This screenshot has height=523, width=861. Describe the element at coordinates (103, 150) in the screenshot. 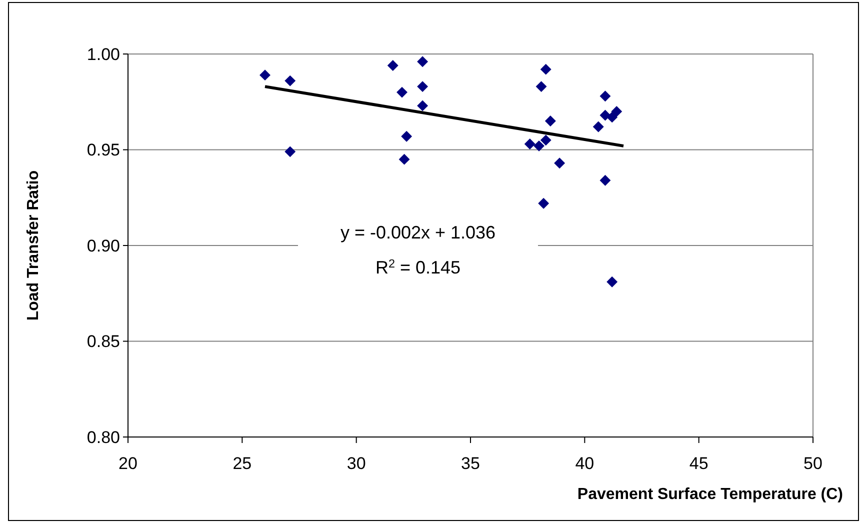

I see `y-tick-label: 0.95` at that location.